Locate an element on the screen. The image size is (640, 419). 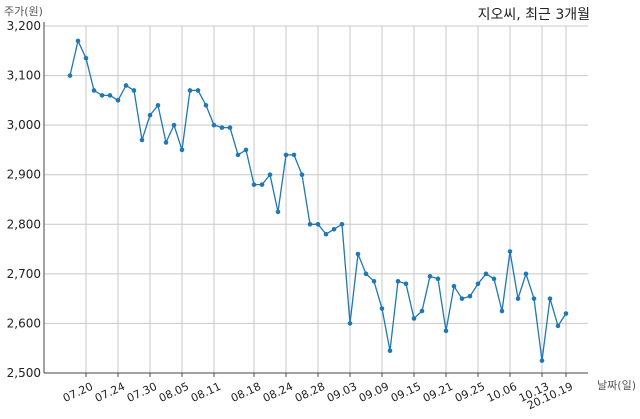
x-tick-label: 09.21 is located at coordinates (438, 392).